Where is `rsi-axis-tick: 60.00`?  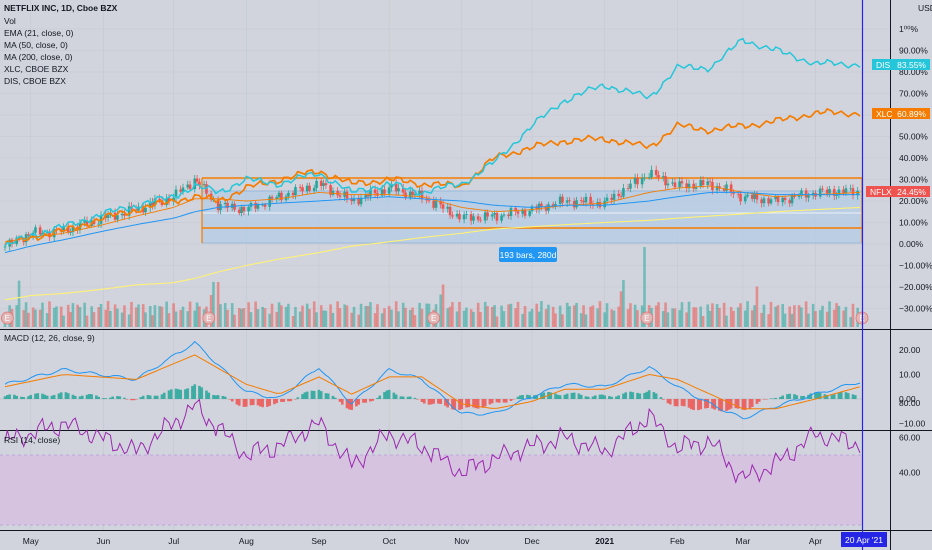 rsi-axis-tick: 60.00 is located at coordinates (910, 438).